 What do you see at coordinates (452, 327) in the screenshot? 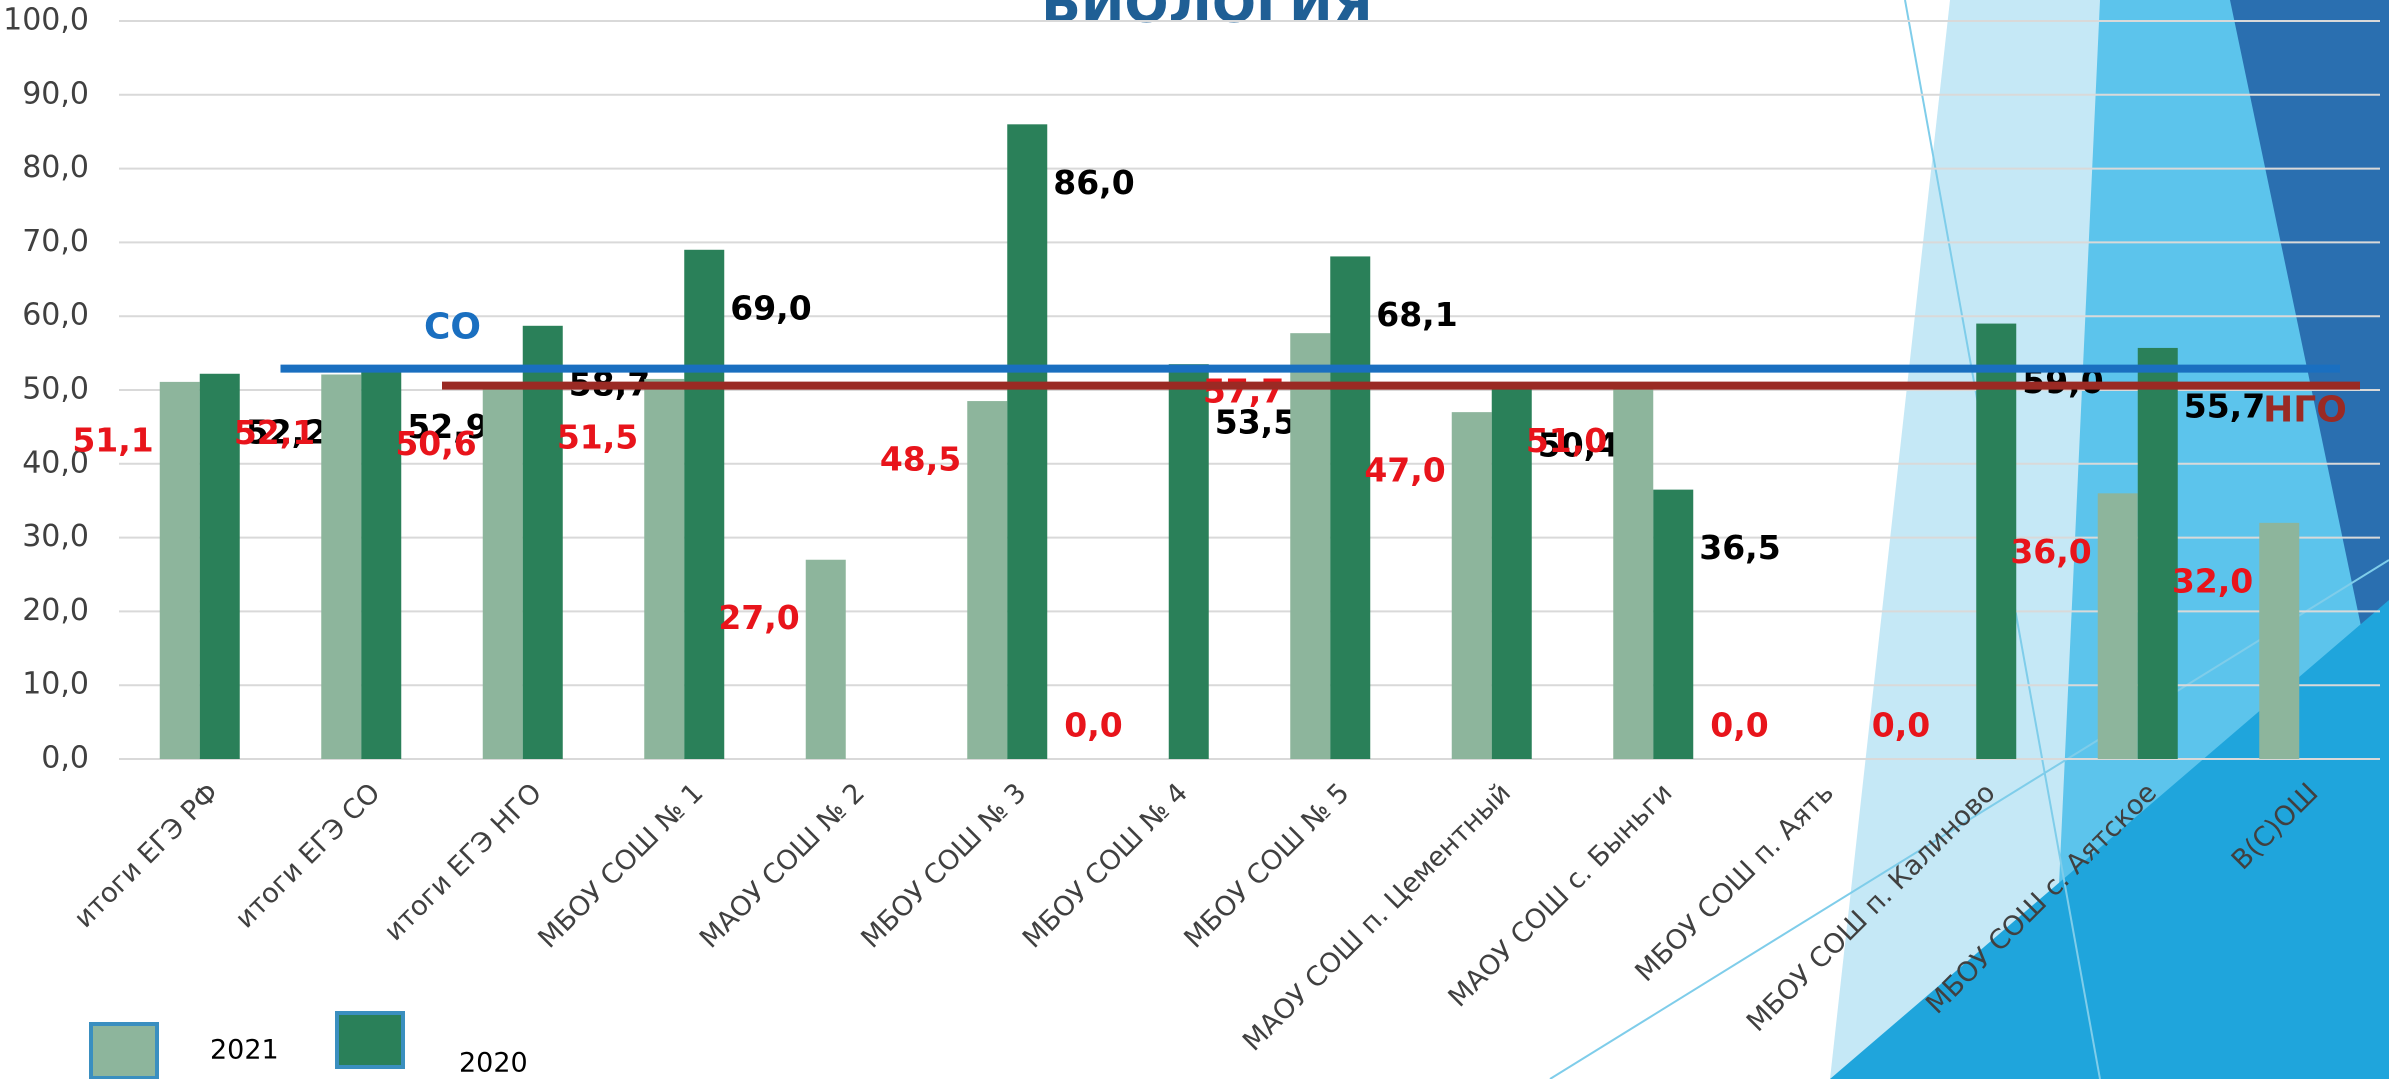
I see `reference-label: СО` at bounding box center [452, 327].